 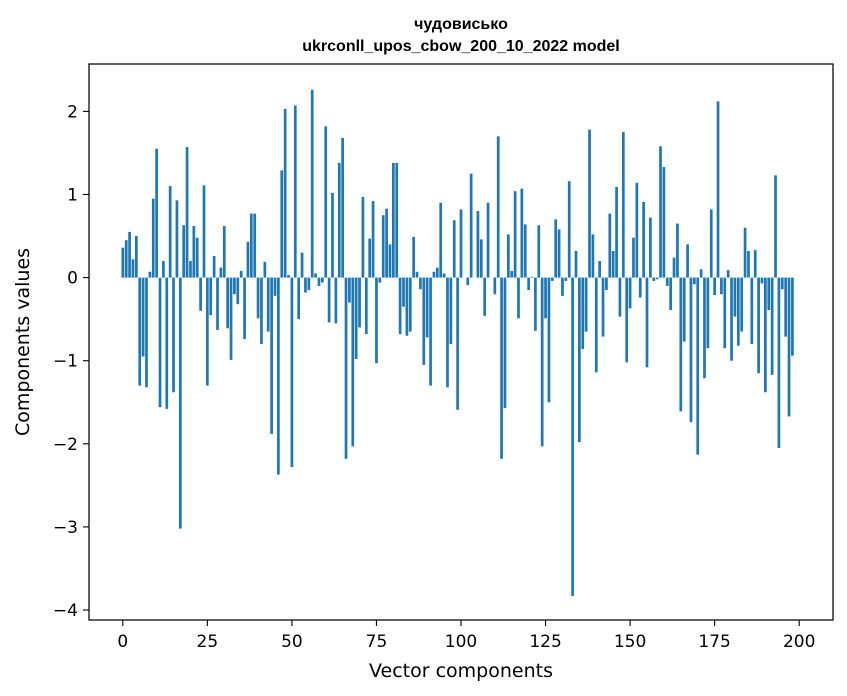 I want to click on x-axis-label: Vector components, so click(x=461, y=671).